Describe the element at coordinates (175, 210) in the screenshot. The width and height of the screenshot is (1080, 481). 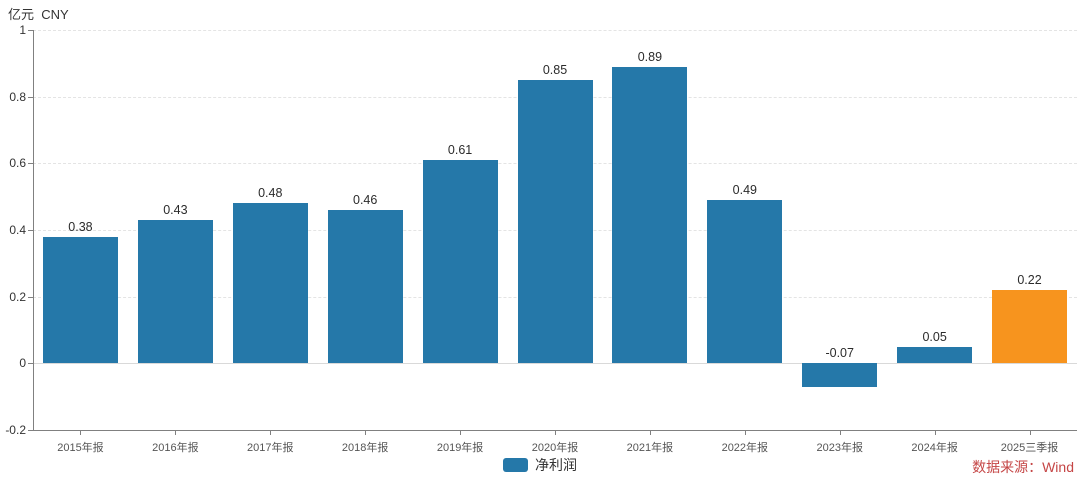
I see `bar-value-label: 0.43` at that location.